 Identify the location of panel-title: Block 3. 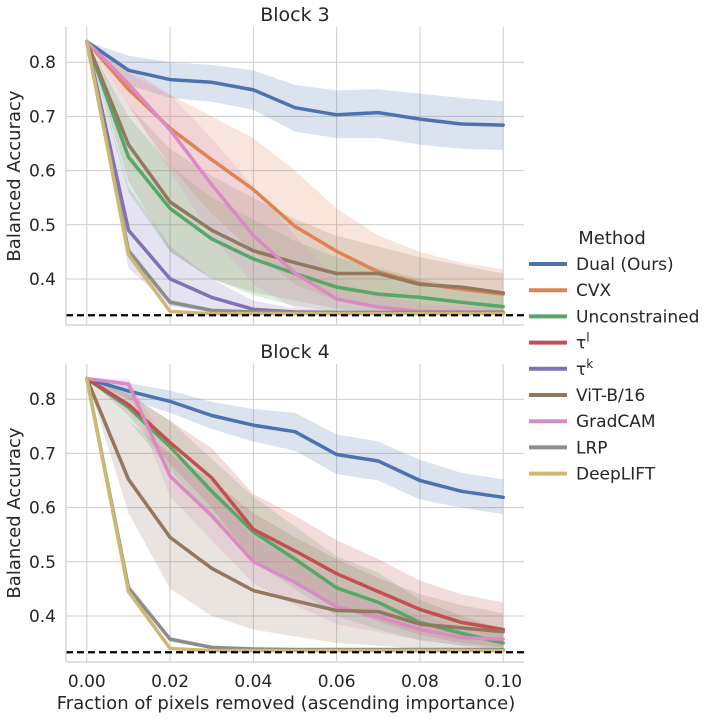
(295, 15).